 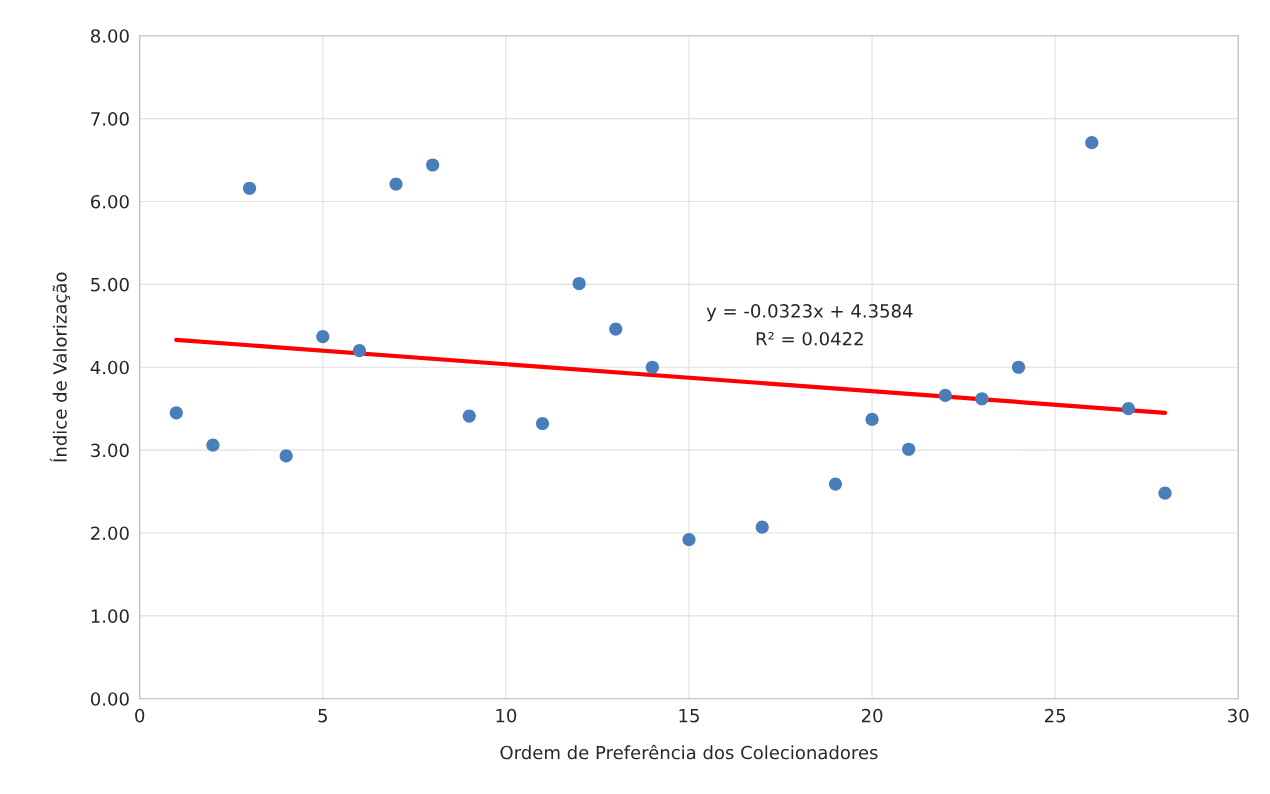 I want to click on y-tick-label: 6.00, so click(x=110, y=201).